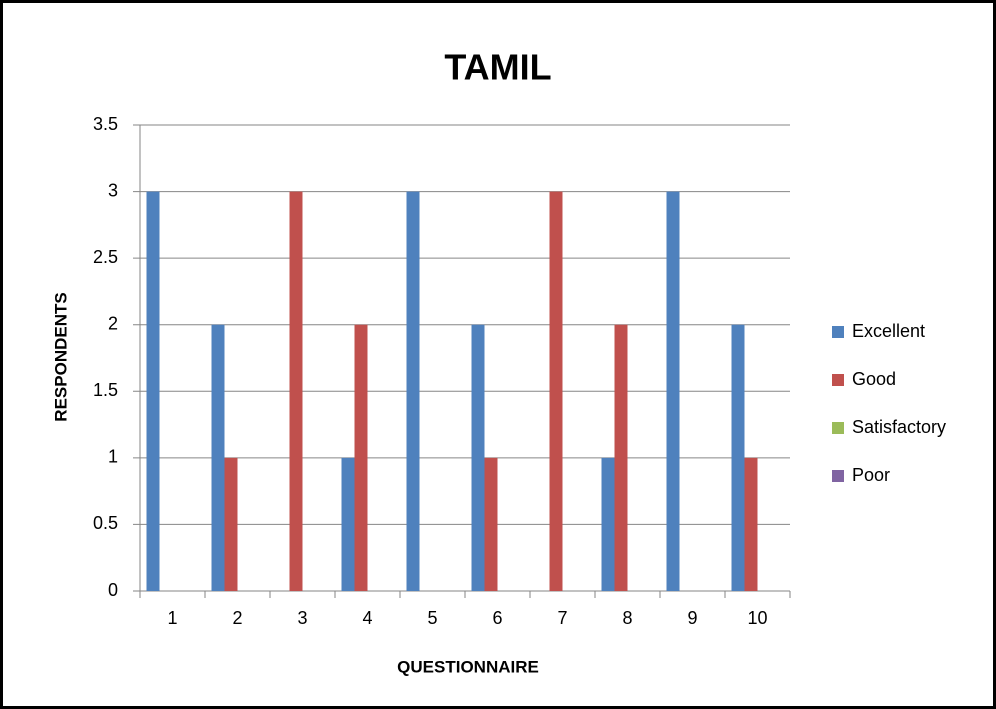  Describe the element at coordinates (468, 666) in the screenshot. I see `x-axis-label: QUESTIONNAIRE` at that location.